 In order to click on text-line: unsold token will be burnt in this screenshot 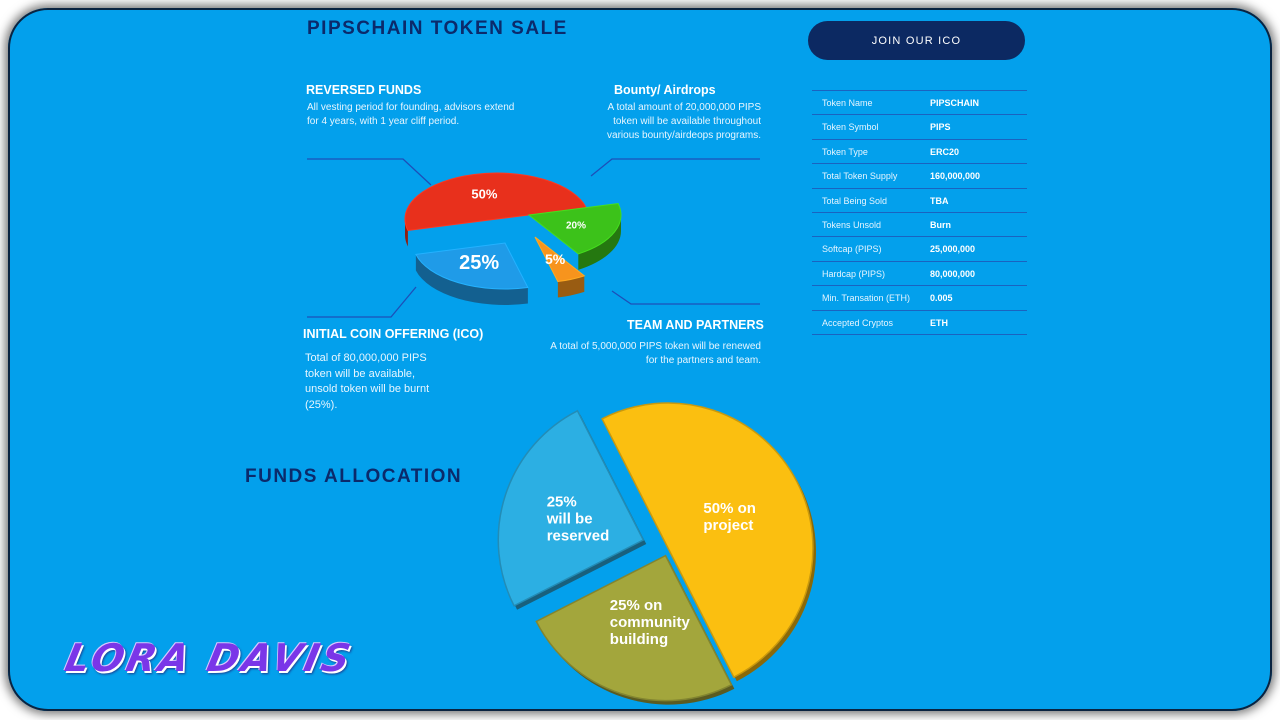, I will do `click(367, 389)`.